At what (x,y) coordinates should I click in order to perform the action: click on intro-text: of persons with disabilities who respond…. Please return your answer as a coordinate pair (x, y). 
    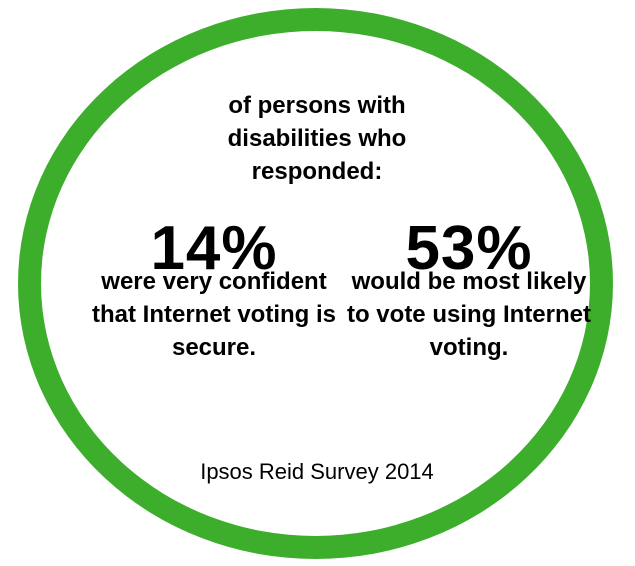
    Looking at the image, I should click on (317, 138).